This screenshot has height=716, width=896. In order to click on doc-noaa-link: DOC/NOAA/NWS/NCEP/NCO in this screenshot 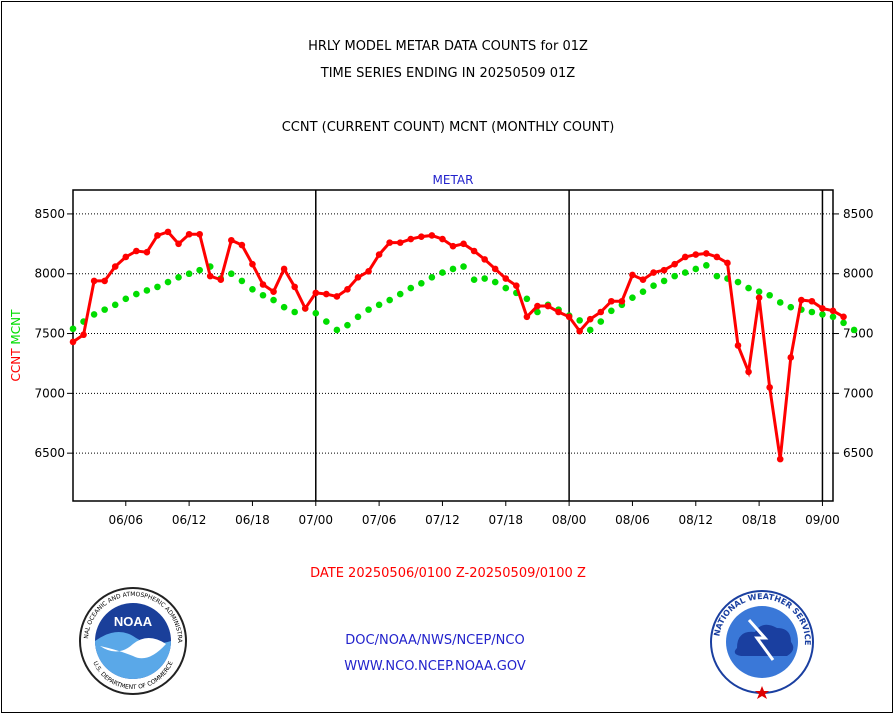, I will do `click(435, 640)`.